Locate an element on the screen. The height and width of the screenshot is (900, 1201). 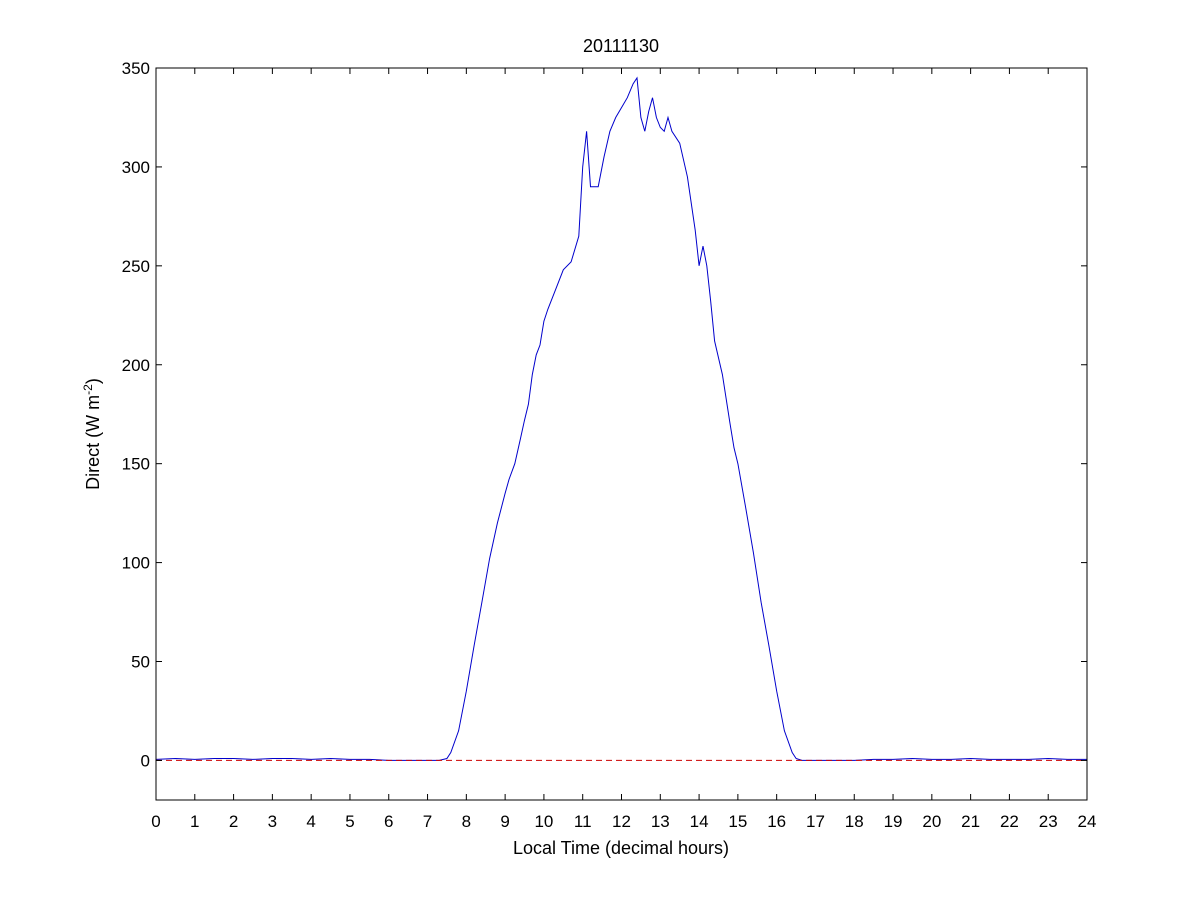
x-tick-label: 11 is located at coordinates (583, 821).